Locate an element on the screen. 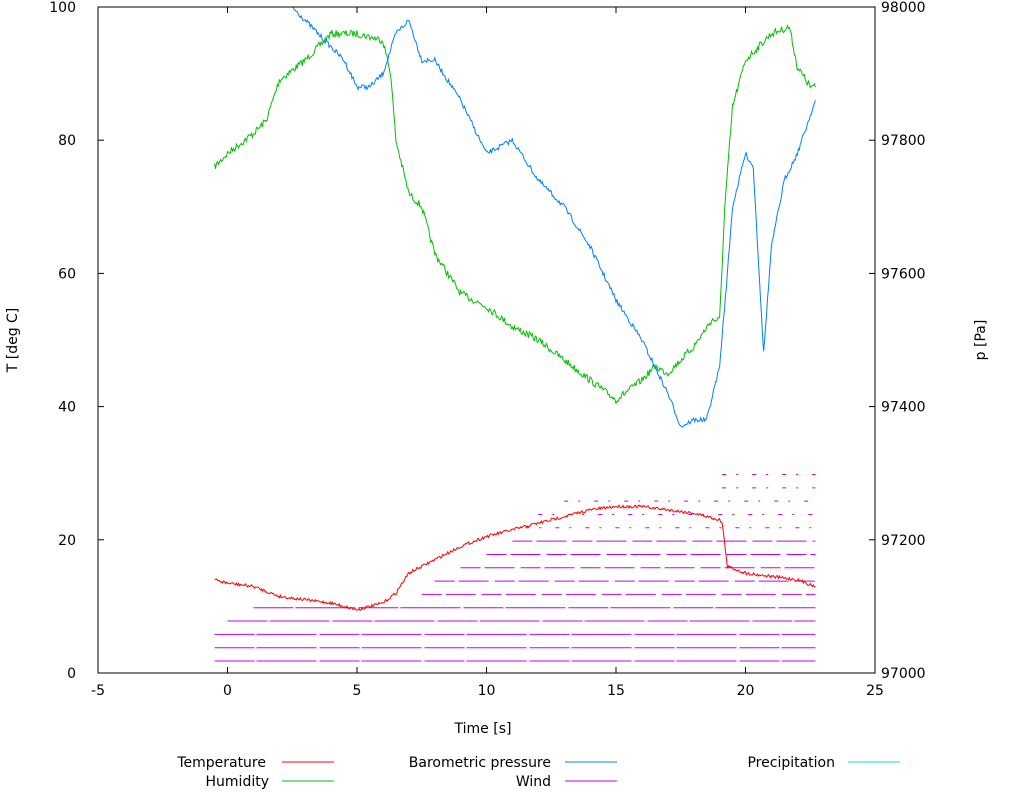  y2-tick-label: 97400 is located at coordinates (903, 408).